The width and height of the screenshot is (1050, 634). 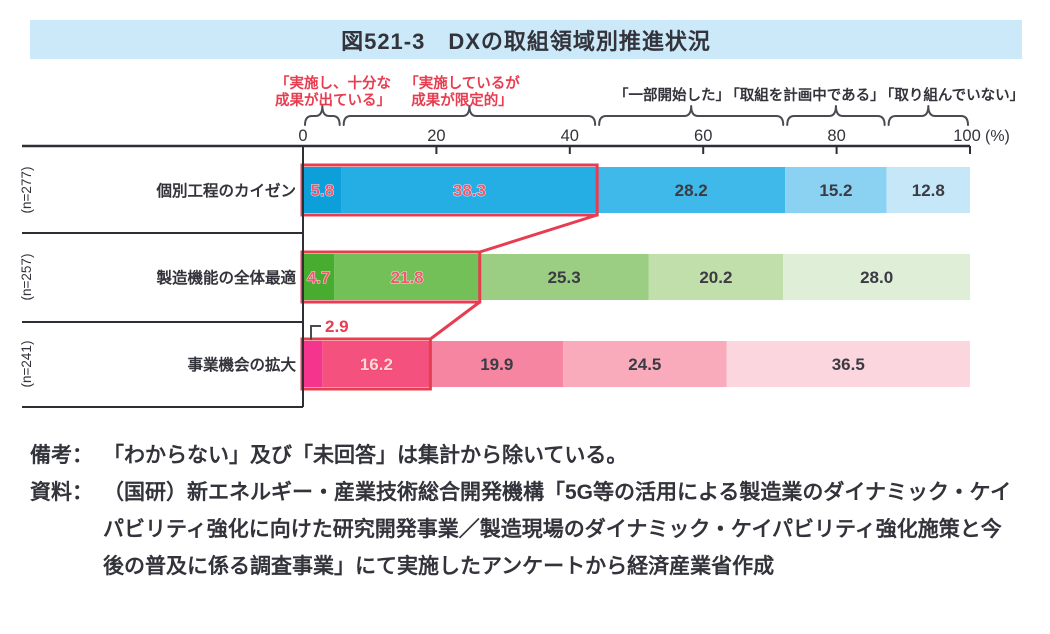 I want to click on legend-black-label-1: 「取組を計画中である」, so click(x=804, y=95).